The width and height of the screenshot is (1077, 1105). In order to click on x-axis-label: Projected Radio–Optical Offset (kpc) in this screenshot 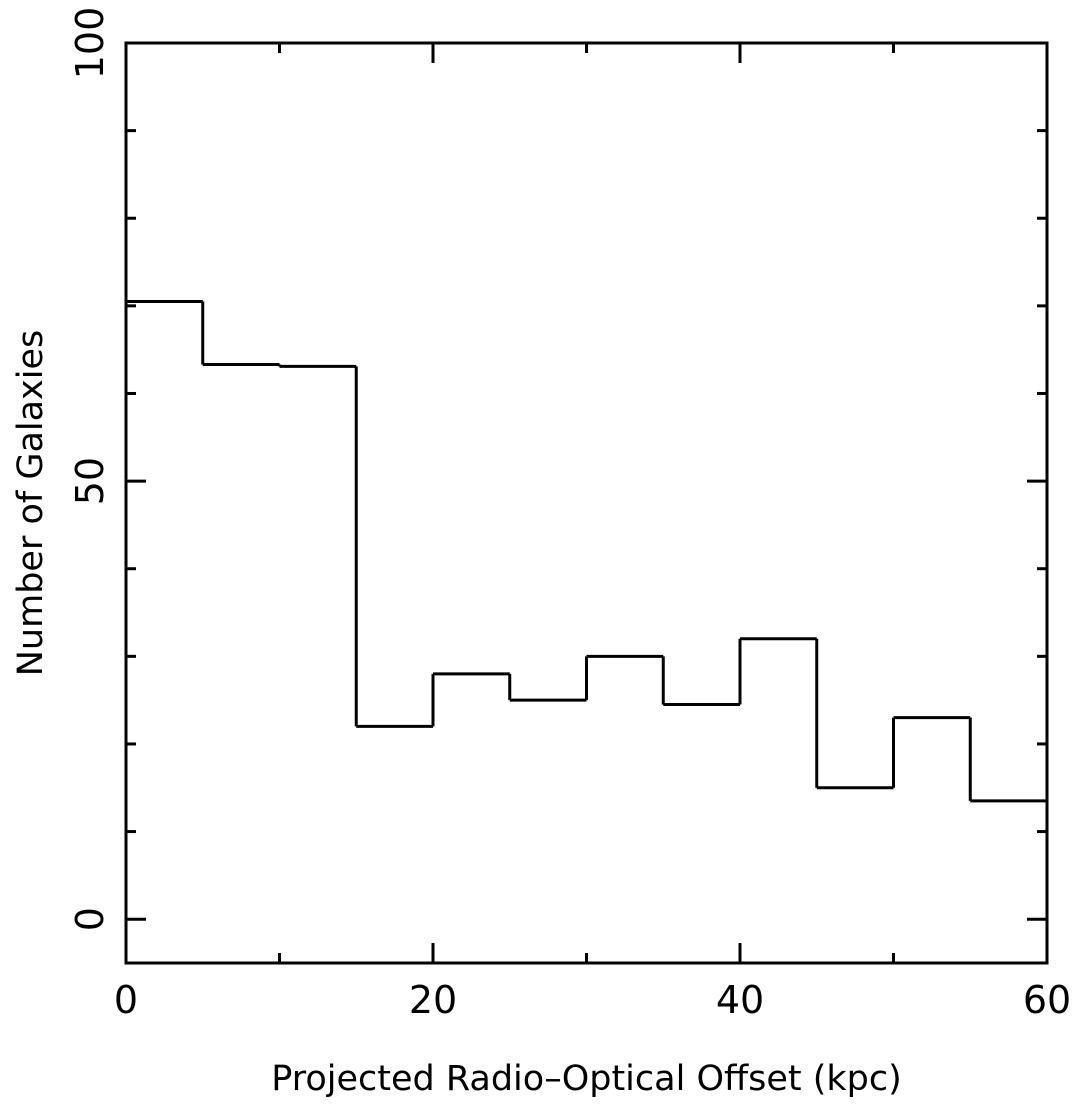, I will do `click(586, 1079)`.